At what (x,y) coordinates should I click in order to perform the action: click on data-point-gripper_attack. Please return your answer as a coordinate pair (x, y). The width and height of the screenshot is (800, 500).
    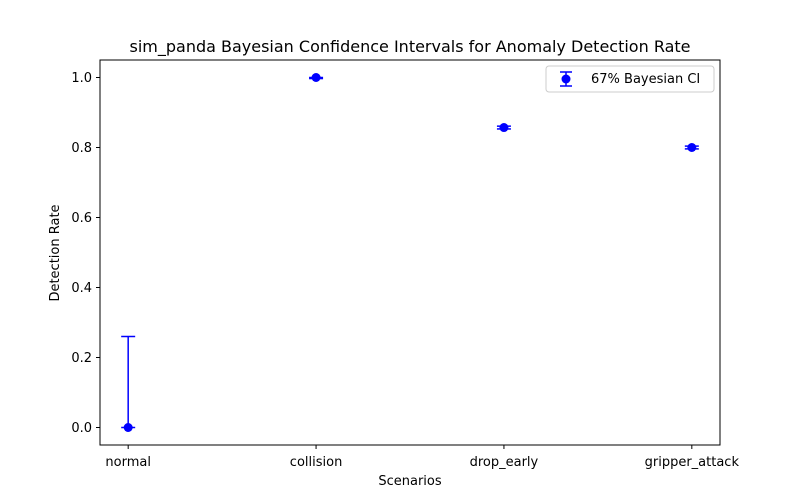
    Looking at the image, I should click on (691, 147).